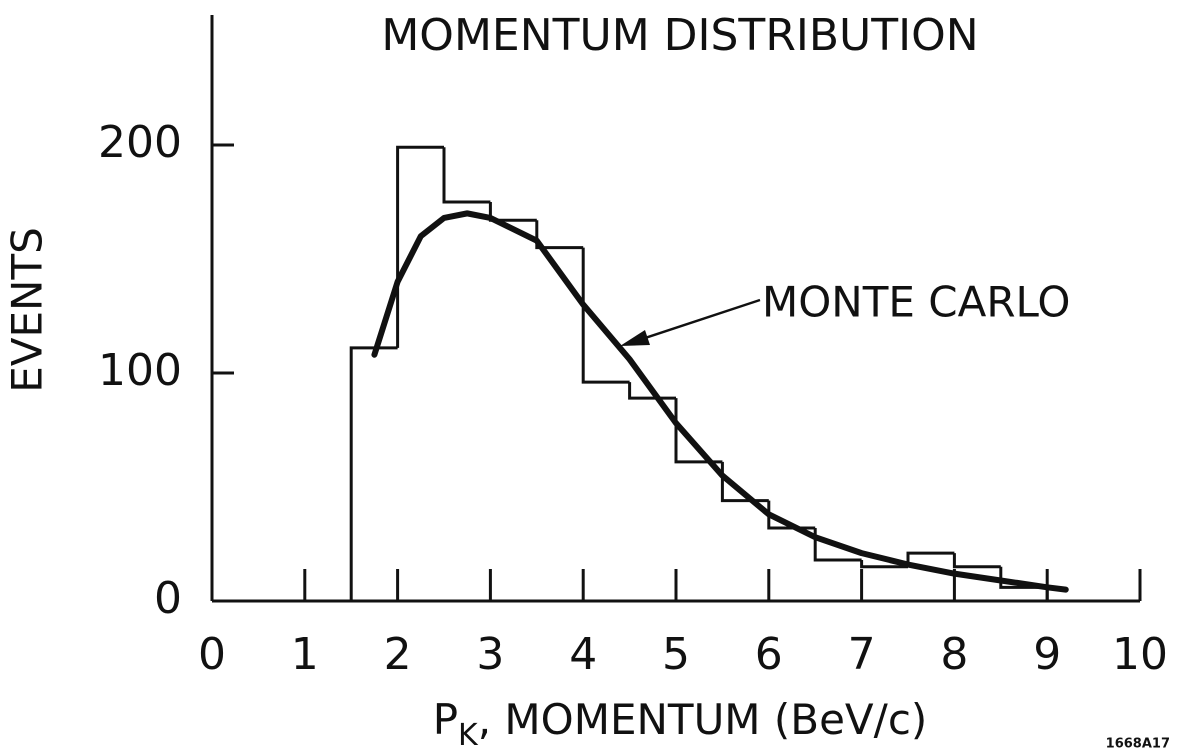 The height and width of the screenshot is (756, 1177). I want to click on y-tick-label: 0, so click(168, 598).